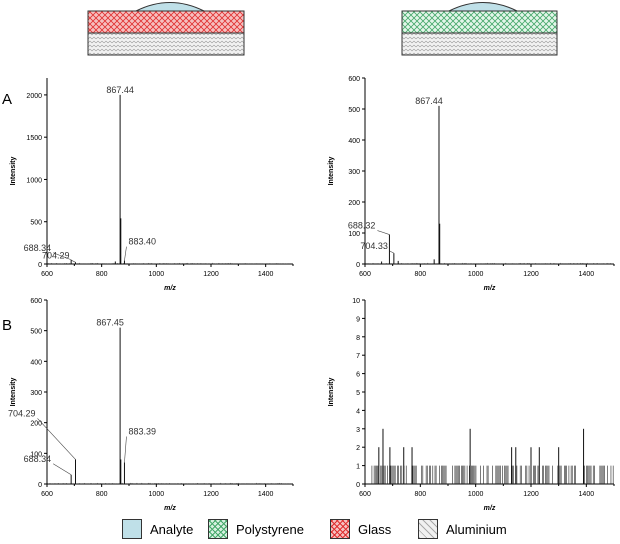 The width and height of the screenshot is (620, 544). Describe the element at coordinates (310, 527) in the screenshot. I see `legend: Analyte Polystyrene Glass Aluminium` at that location.